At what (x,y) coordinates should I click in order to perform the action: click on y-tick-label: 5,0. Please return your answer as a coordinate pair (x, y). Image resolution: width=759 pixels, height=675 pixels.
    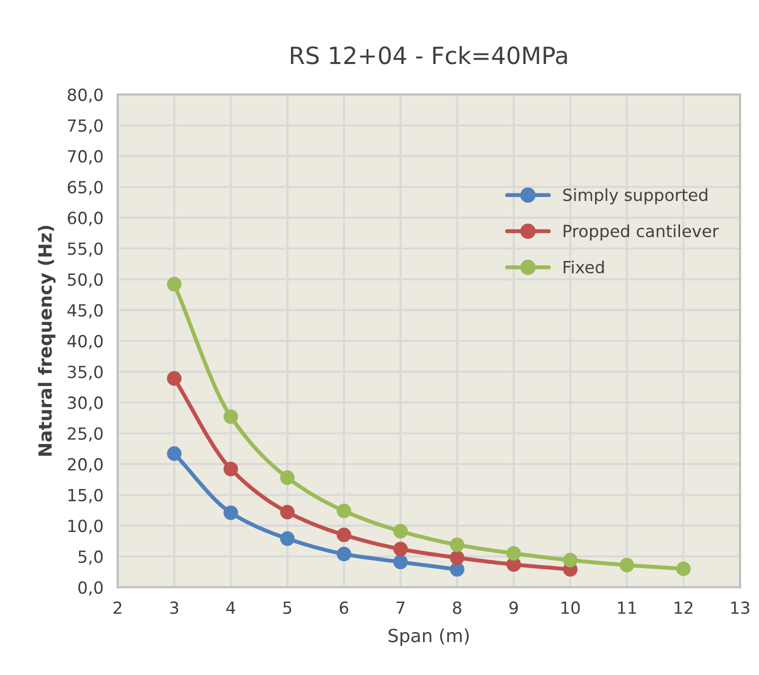
    Looking at the image, I should click on (90, 557).